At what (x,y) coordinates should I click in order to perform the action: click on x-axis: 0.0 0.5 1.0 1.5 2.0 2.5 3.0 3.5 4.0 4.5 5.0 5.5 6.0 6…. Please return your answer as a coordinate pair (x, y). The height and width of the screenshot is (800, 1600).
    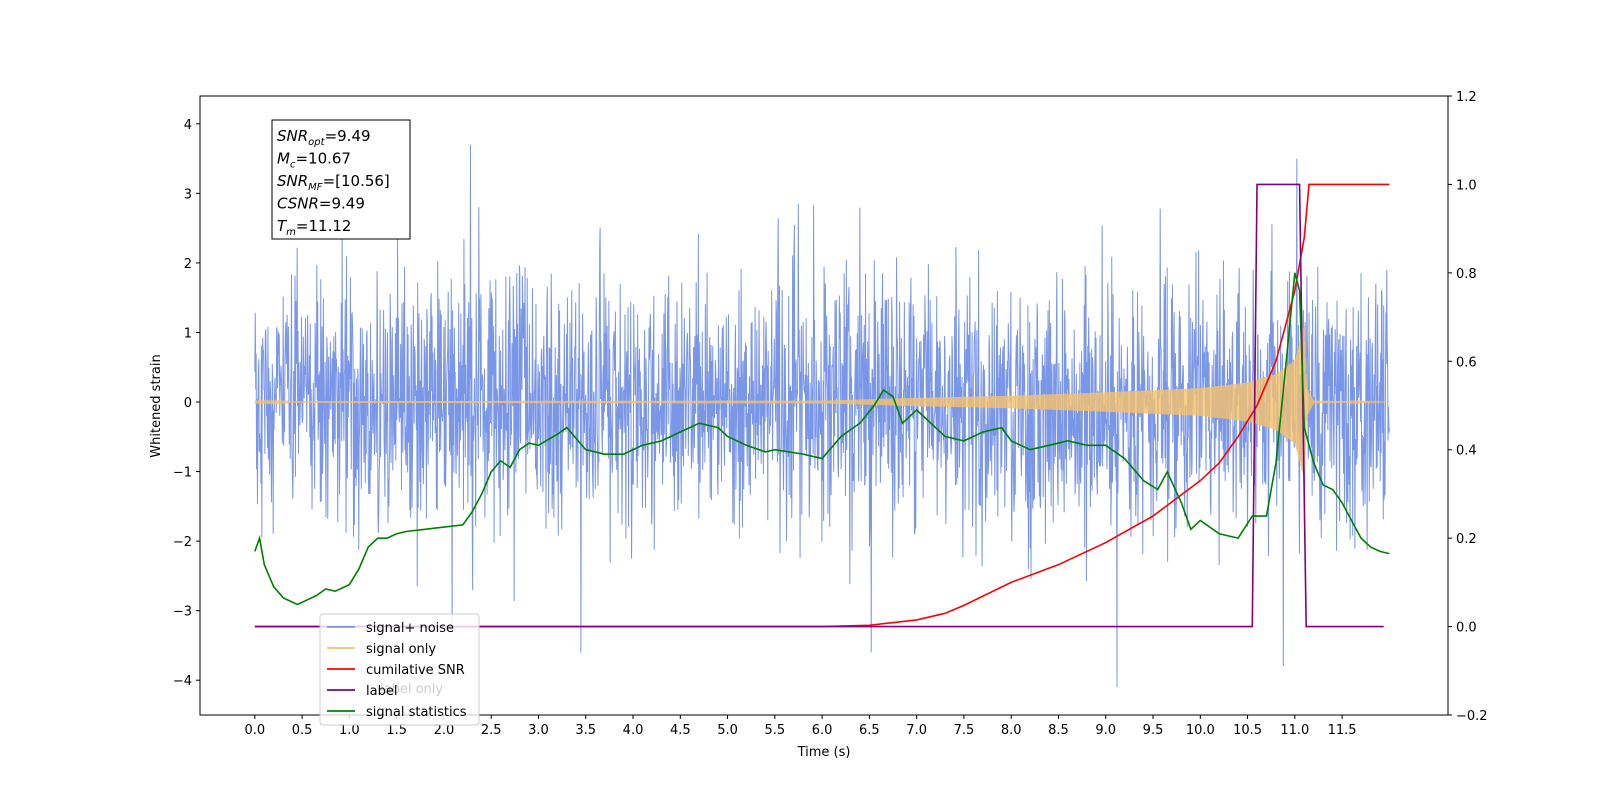
    Looking at the image, I should click on (800, 726).